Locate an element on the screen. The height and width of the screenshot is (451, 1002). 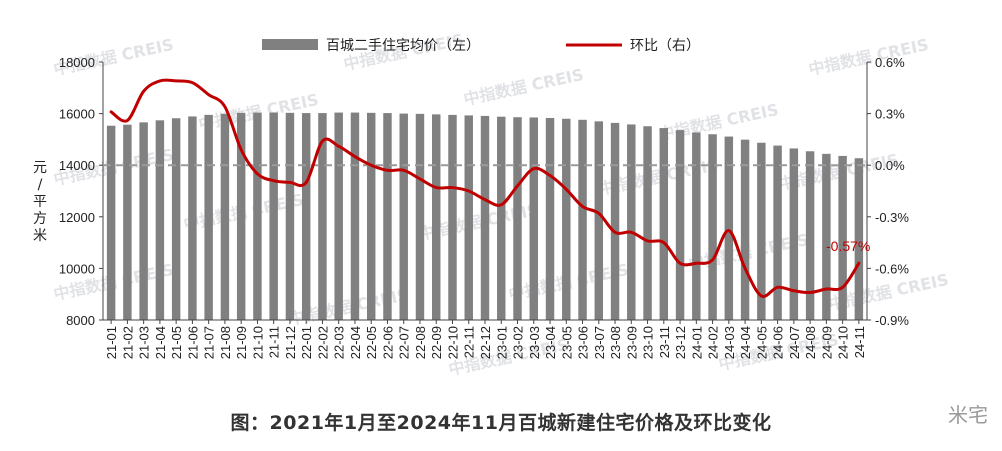
x-tick-label: 21-01 is located at coordinates (111, 342).